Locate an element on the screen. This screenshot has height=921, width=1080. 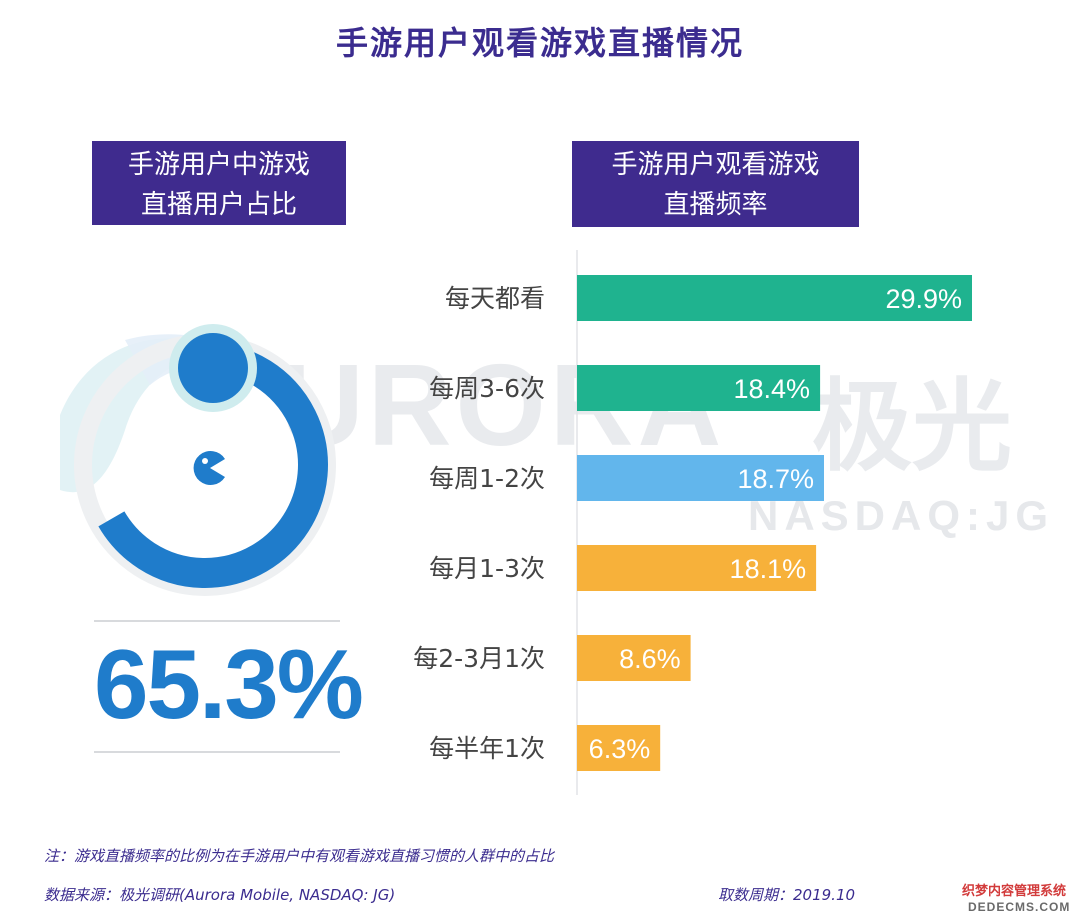
bar-value-label: 18.7% is located at coordinates (775, 479).